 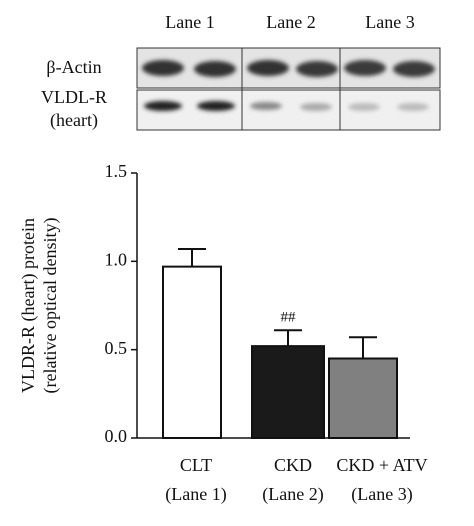 What do you see at coordinates (288, 110) in the screenshot?
I see `blot-panel` at bounding box center [288, 110].